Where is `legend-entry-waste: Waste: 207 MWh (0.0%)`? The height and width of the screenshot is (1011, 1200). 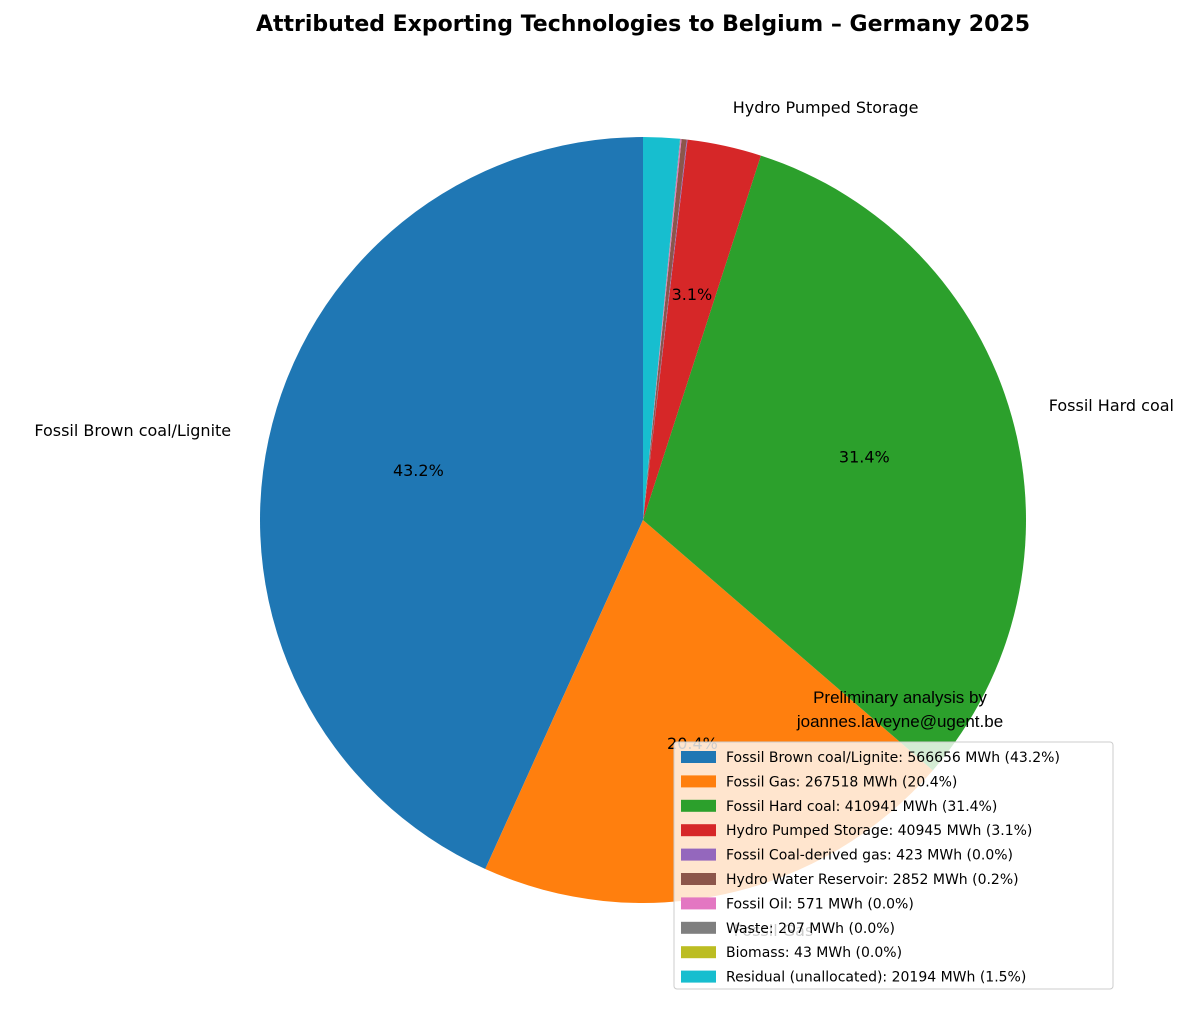 legend-entry-waste: Waste: 207 MWh (0.0%) is located at coordinates (810, 929).